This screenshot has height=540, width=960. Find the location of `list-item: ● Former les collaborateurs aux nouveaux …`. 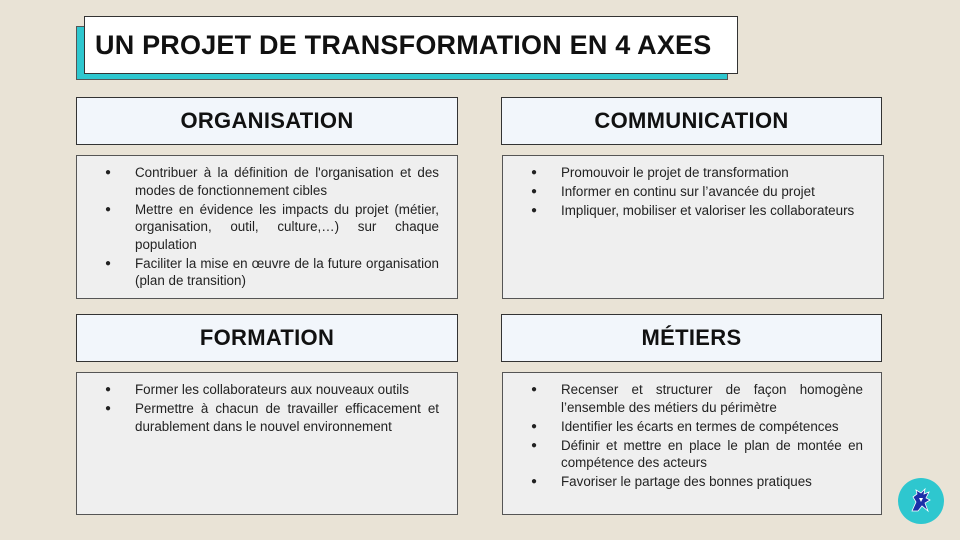

list-item: ● Former les collaborateurs aux nouveaux … is located at coordinates (267, 390).